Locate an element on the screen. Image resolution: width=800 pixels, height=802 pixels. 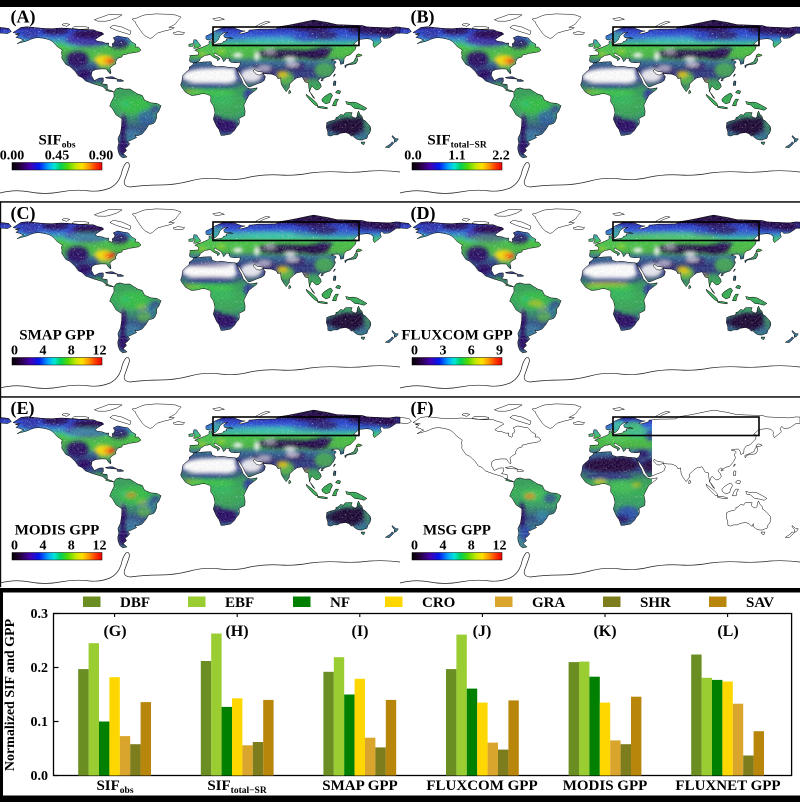
svg-text: (G) is located at coordinates (114, 631).